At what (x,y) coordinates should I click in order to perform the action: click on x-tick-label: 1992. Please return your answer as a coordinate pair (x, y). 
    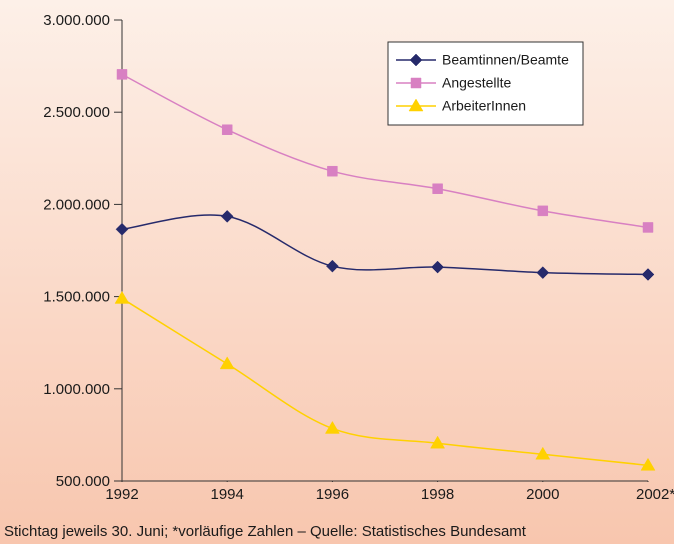
    Looking at the image, I should click on (121, 494).